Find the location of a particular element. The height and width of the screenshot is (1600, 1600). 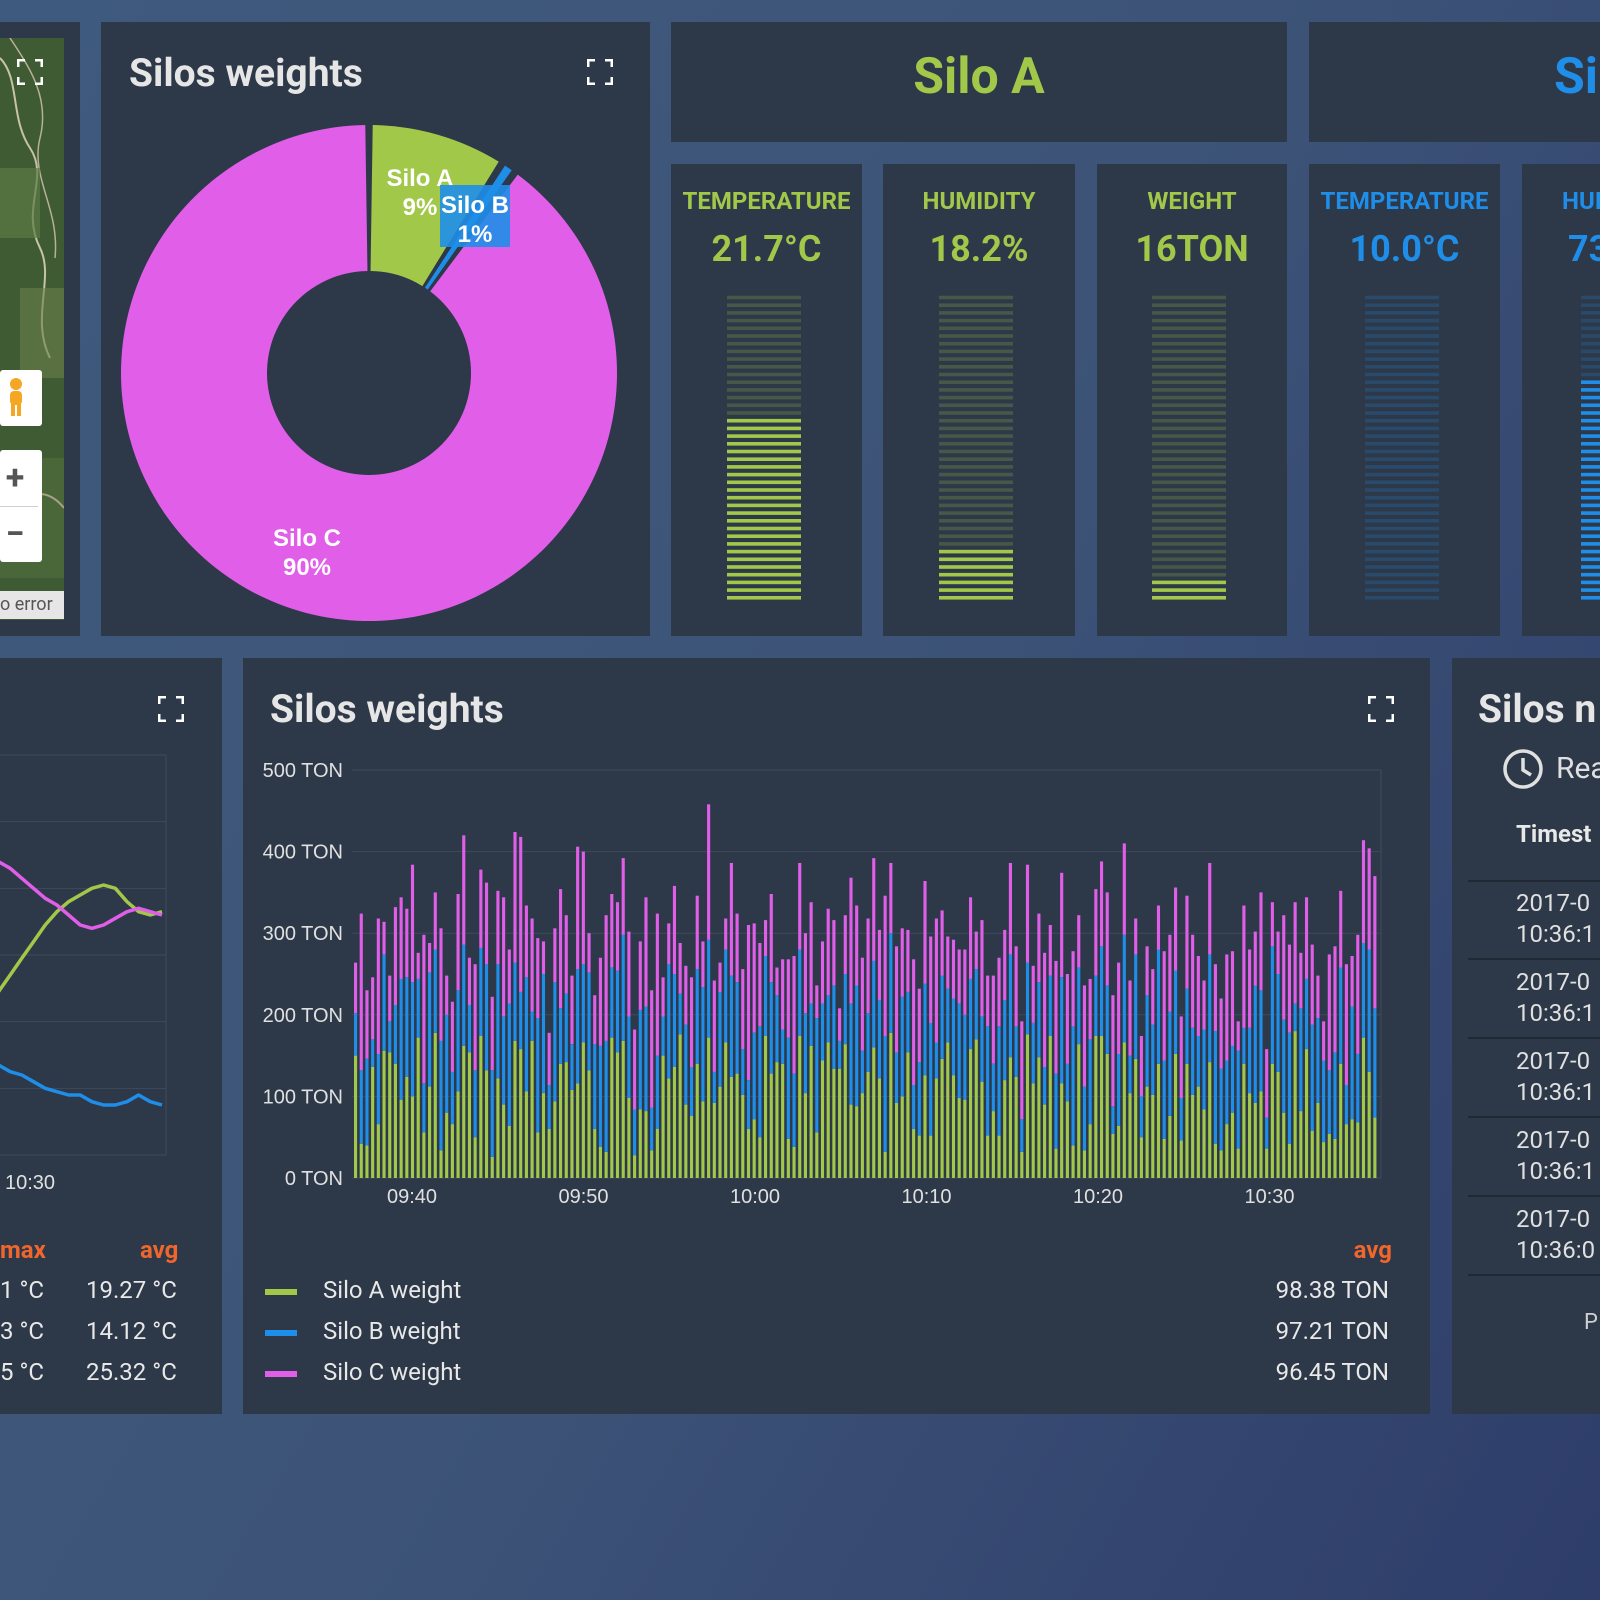

silo-a-temperature-gauge: TEMPERATURE 21.7°C is located at coordinates (766, 400).